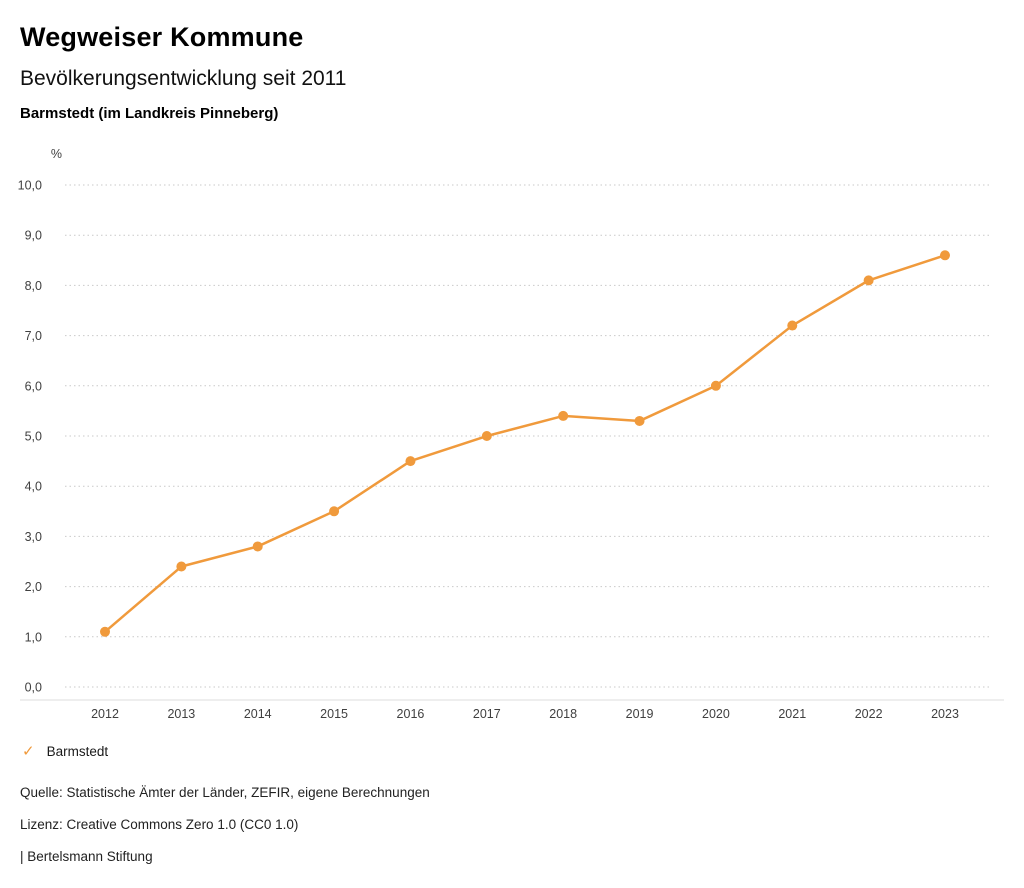 The height and width of the screenshot is (888, 1024). I want to click on y-tick-label: 10,0, so click(30, 186).